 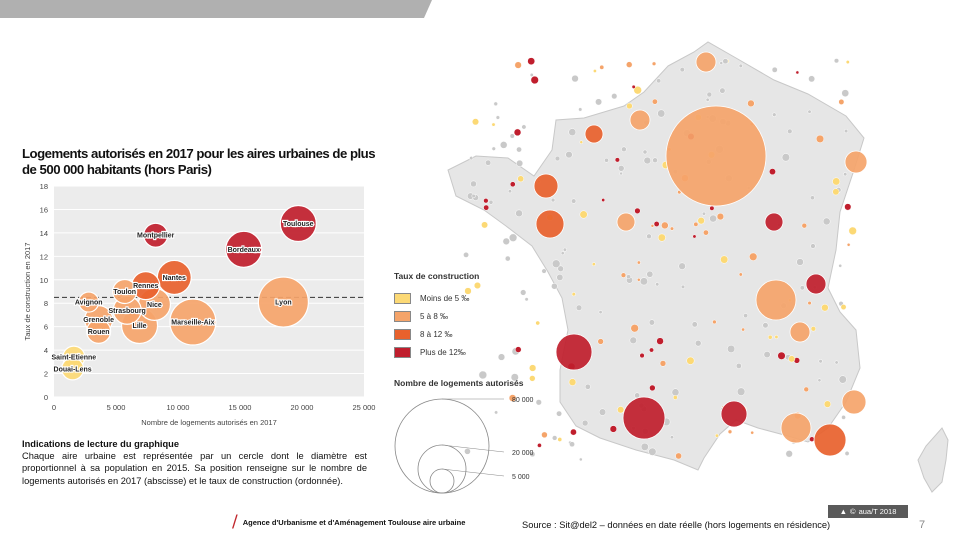 I want to click on size-label-small: 5 000, so click(x=521, y=477).